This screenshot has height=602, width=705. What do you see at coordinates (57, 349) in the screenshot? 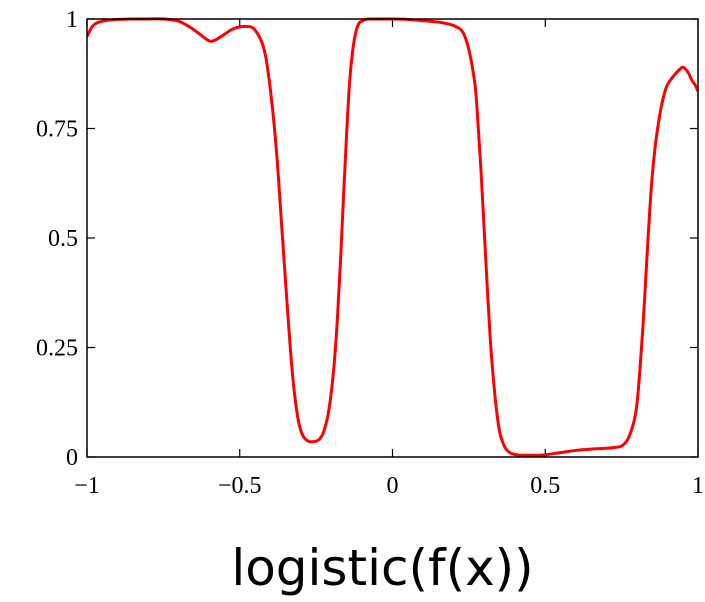
I see `y-tick-label: 0.25` at bounding box center [57, 349].